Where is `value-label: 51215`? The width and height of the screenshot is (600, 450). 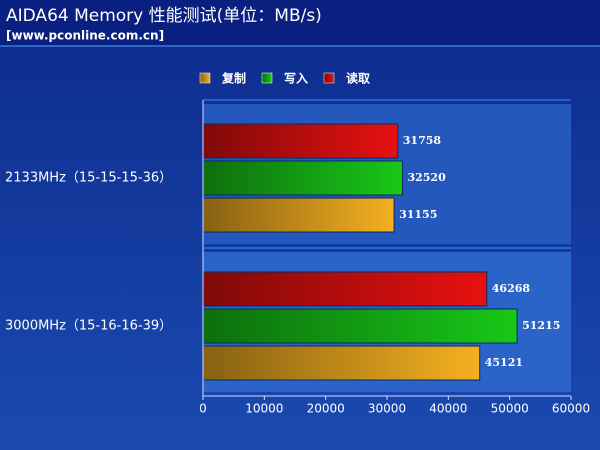 value-label: 51215 is located at coordinates (541, 325).